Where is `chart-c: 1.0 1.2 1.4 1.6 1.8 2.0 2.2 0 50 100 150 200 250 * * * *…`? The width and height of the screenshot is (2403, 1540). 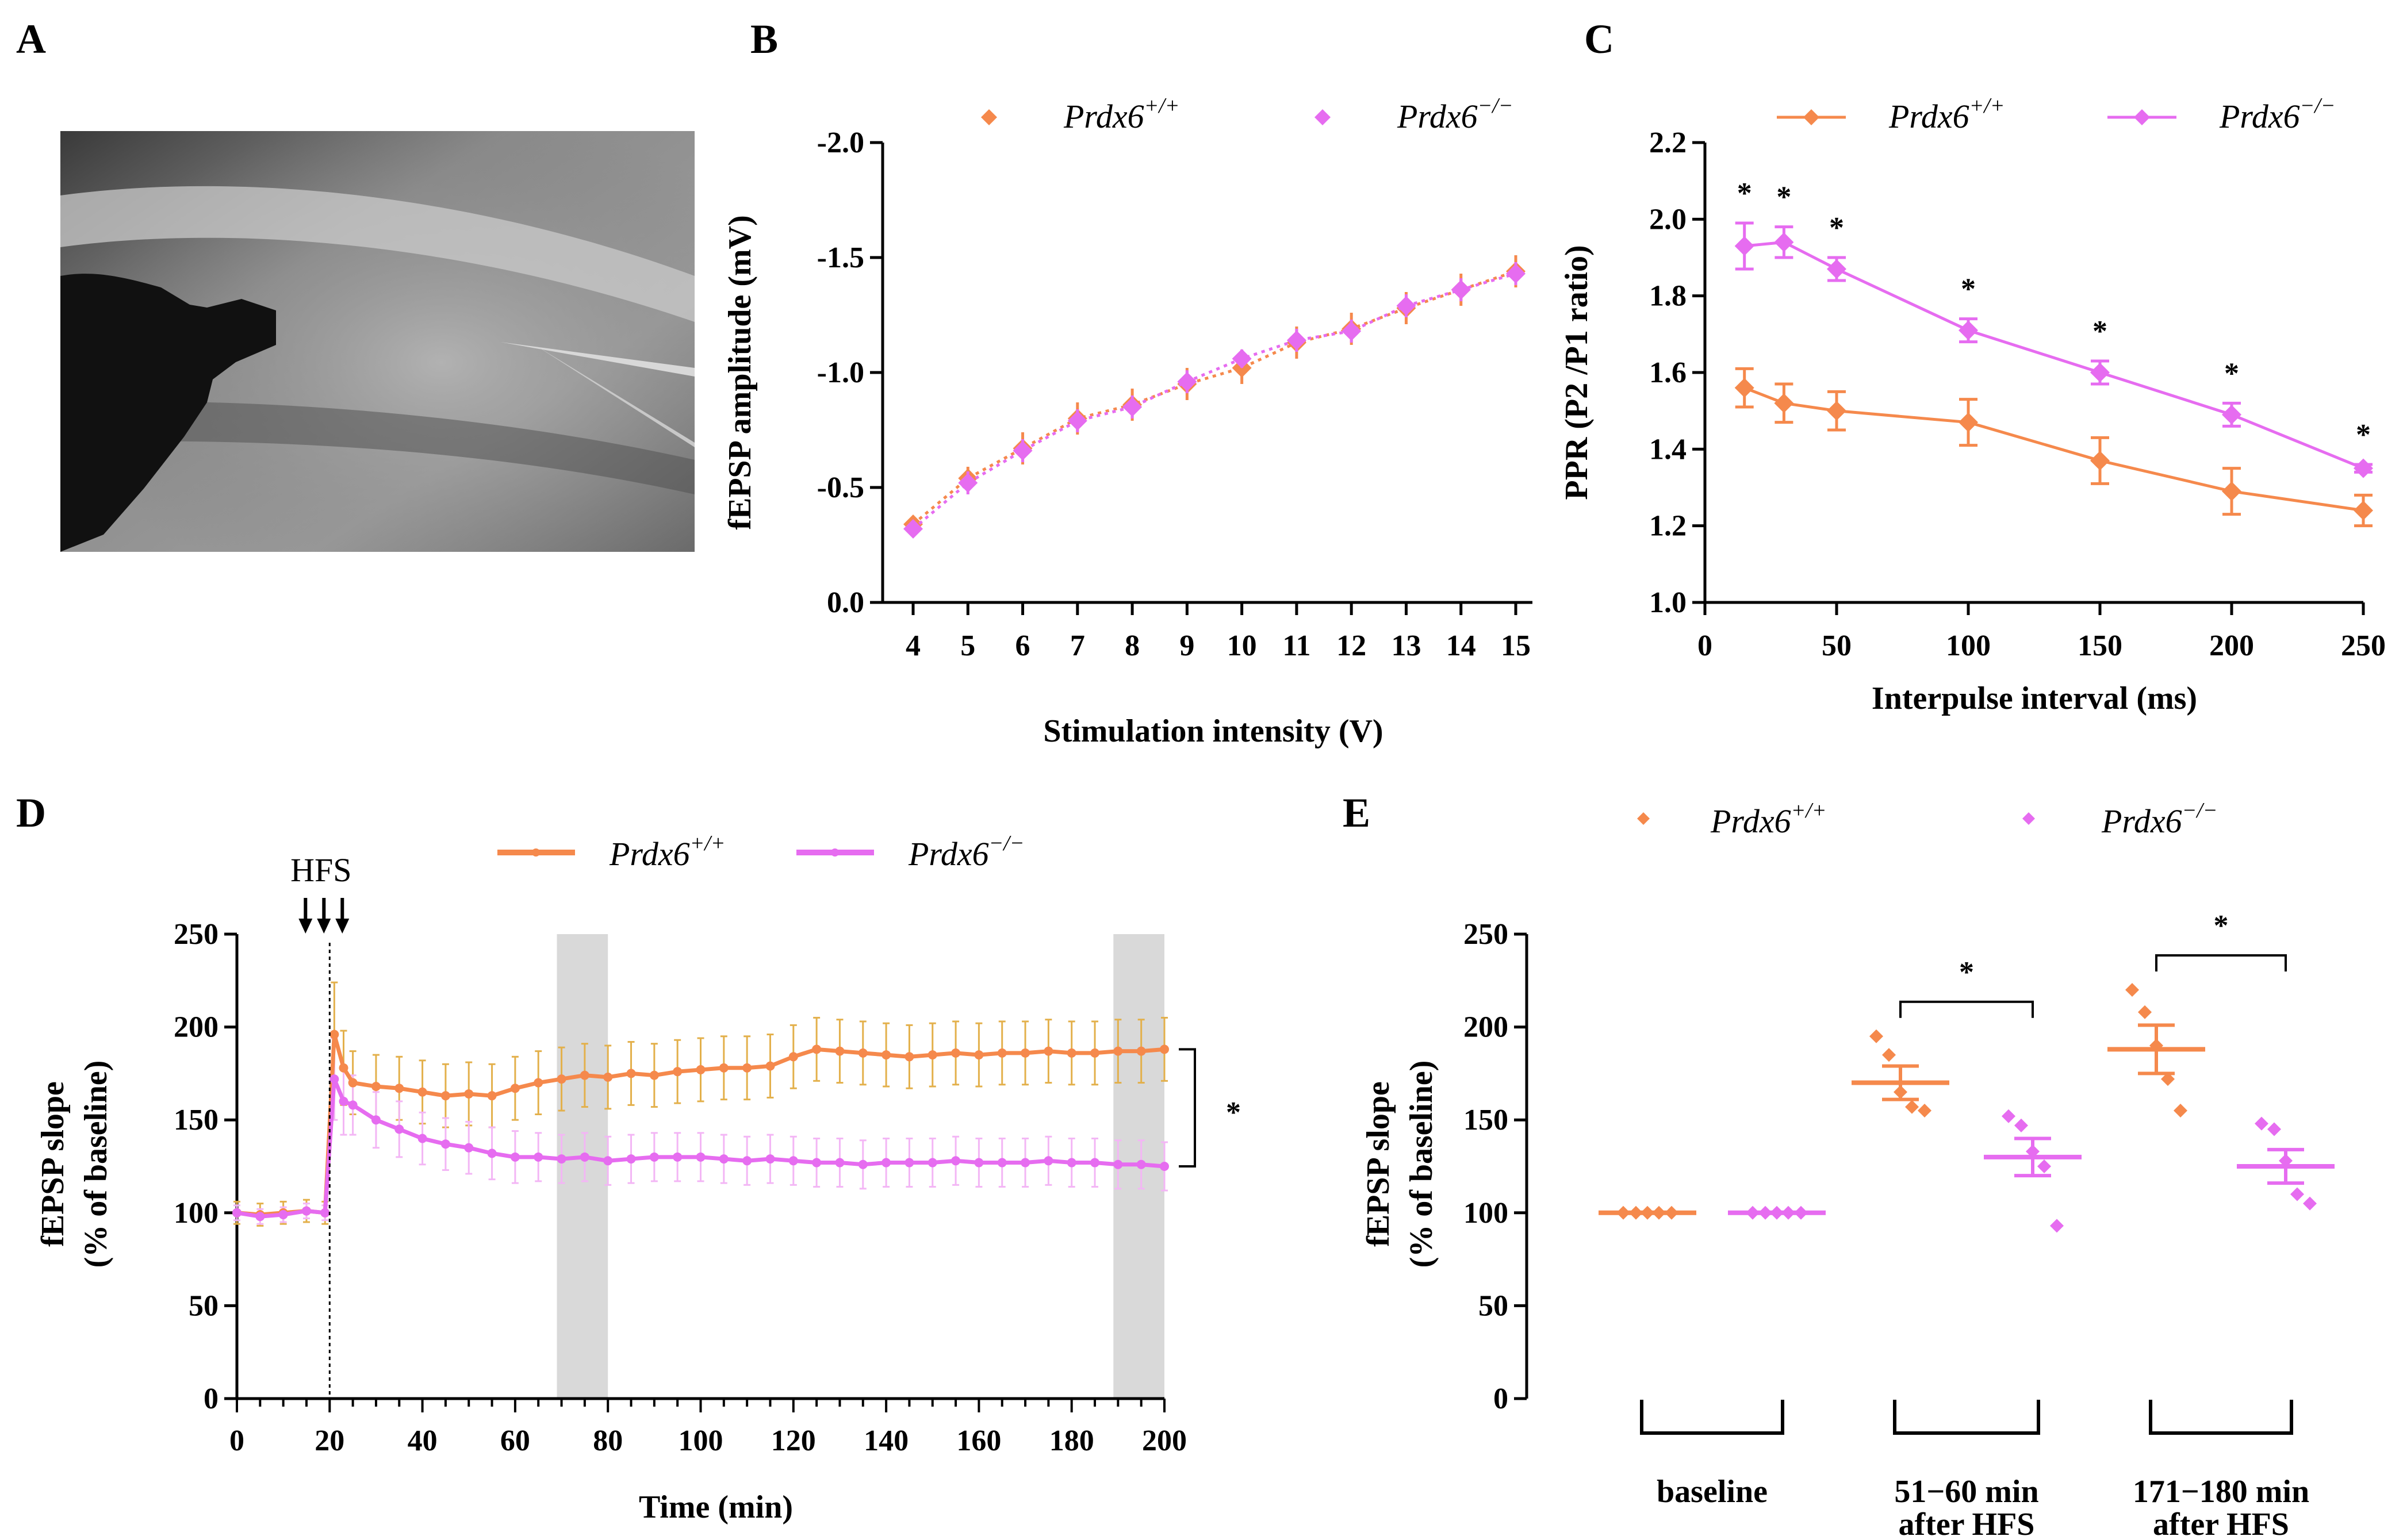 chart-c: 1.0 1.2 1.4 1.6 1.8 2.0 2.2 0 50 100 150 200 250 * * * *… is located at coordinates (2018, 394).